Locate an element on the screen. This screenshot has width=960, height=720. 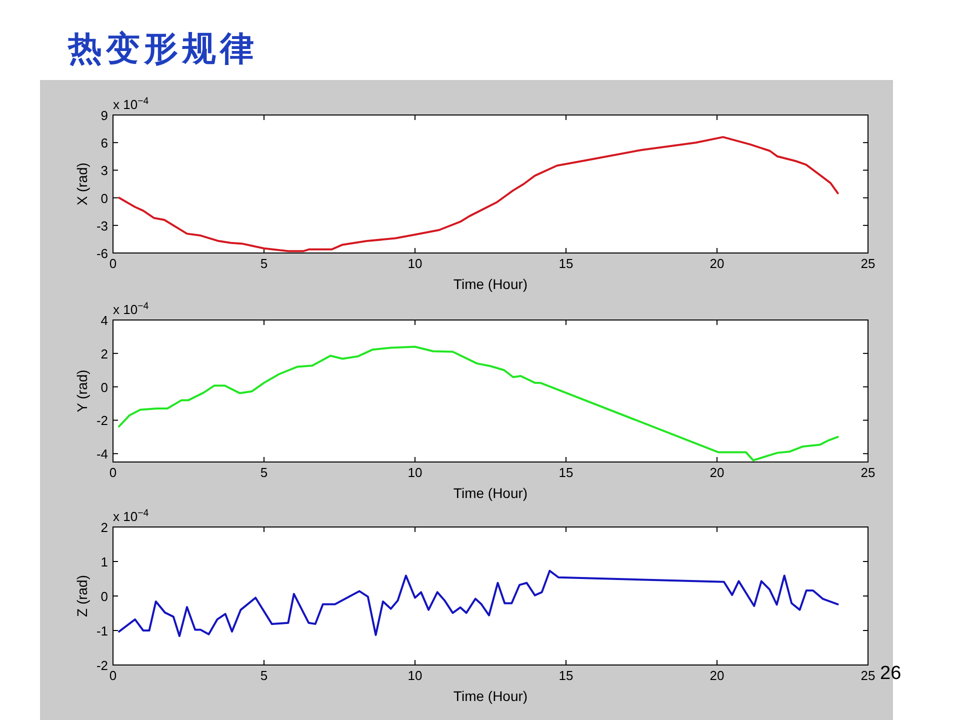
y-tick-label: -3 is located at coordinates (102, 226).